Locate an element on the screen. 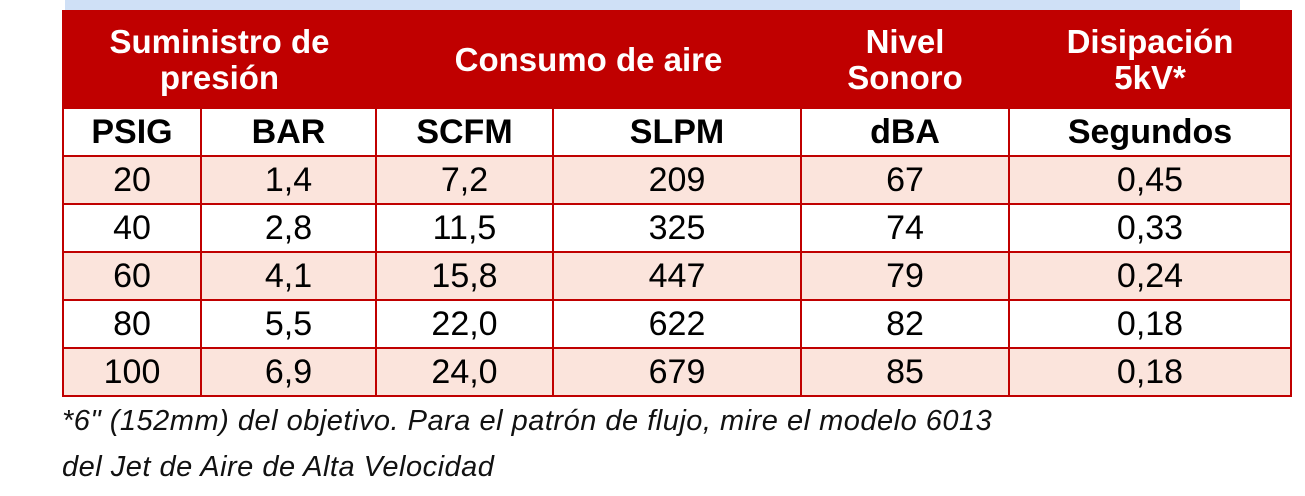 The width and height of the screenshot is (1305, 496). data-row: 20 1,4 7,2 209 67 0,45 is located at coordinates (677, 180).